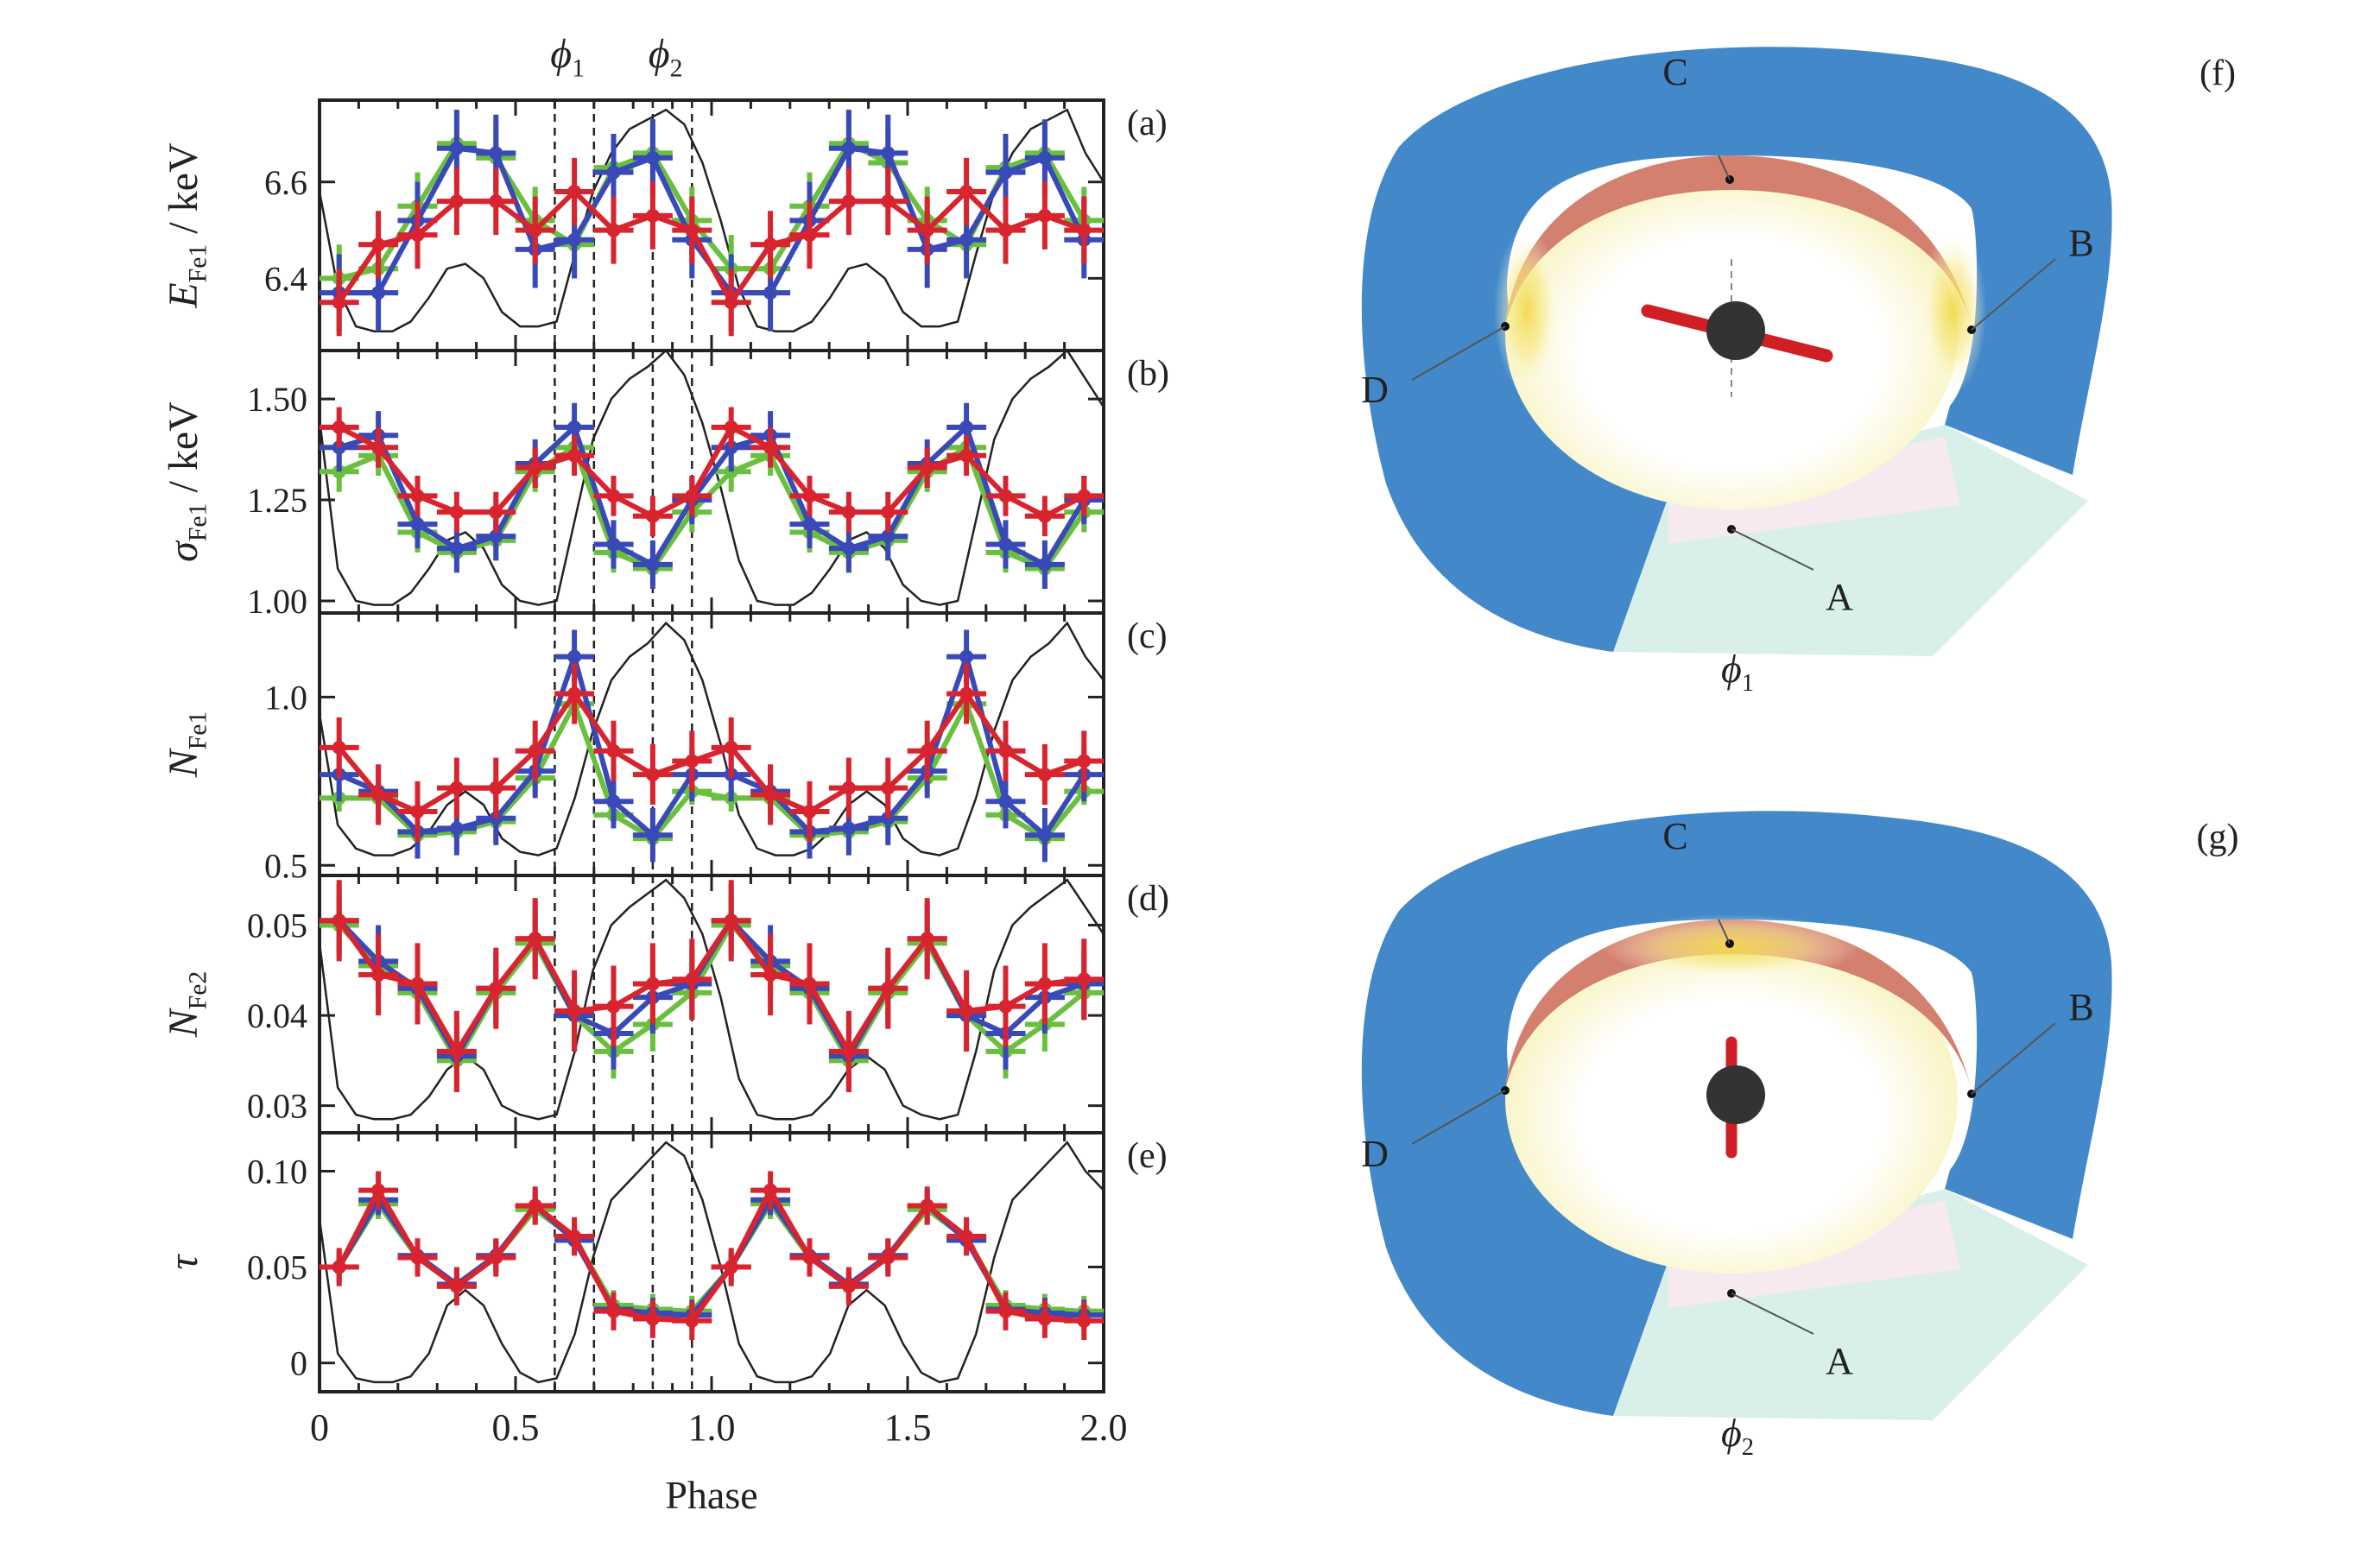  Describe the element at coordinates (184, 762) in the screenshot. I see `panel-c-ylabel-var: N` at that location.